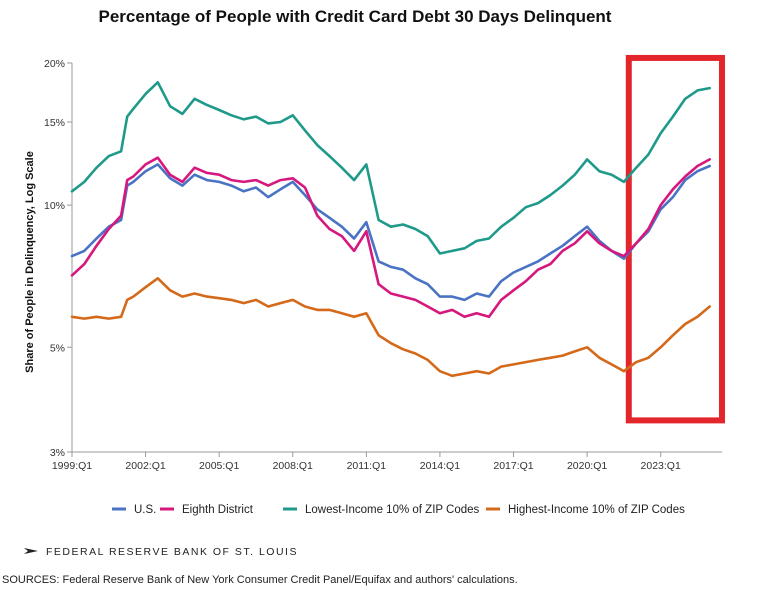  Describe the element at coordinates (54, 123) in the screenshot. I see `y-tick-label: 15%` at that location.